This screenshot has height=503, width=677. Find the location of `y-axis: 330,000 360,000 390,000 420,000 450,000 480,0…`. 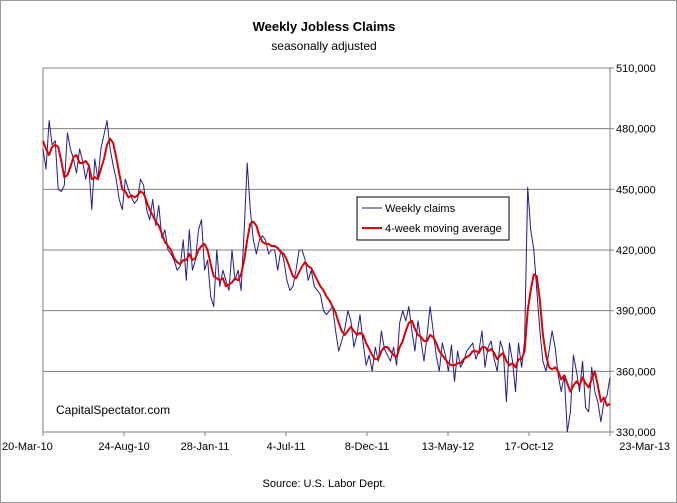

y-axis: 330,000 360,000 390,000 420,000 450,000 480,0… is located at coordinates (633, 251).